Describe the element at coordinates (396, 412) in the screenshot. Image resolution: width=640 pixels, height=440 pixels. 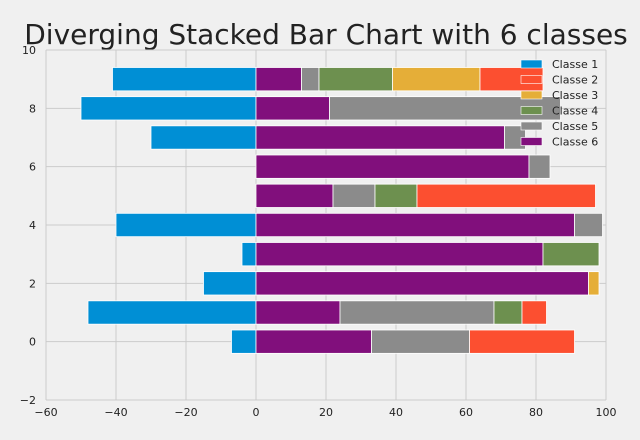
I see `x-tick-label: 40` at that location.